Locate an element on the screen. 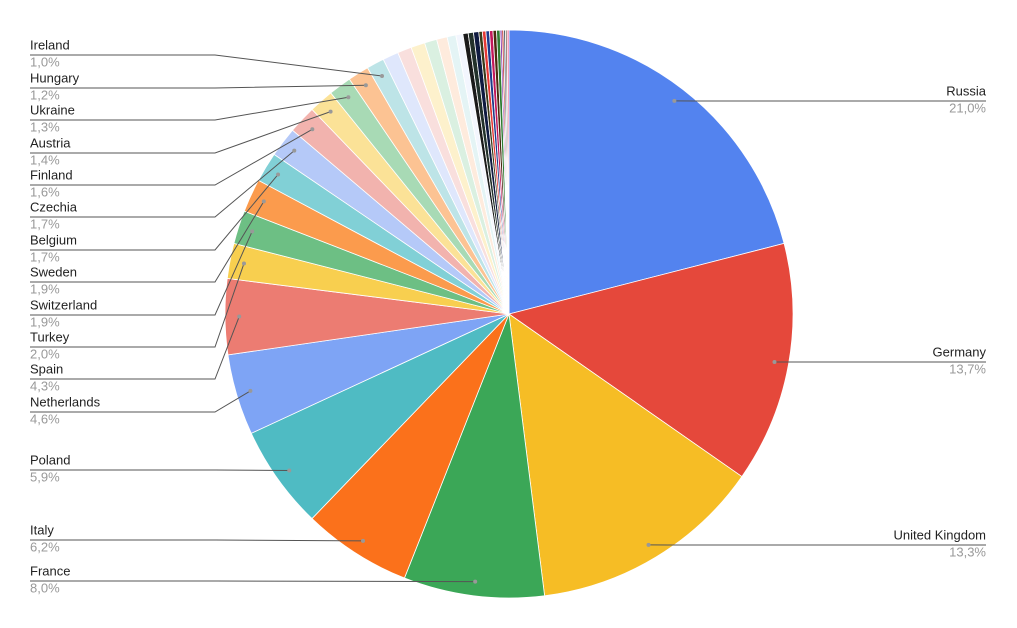  slice-value-label: 21,0% is located at coordinates (967, 107).